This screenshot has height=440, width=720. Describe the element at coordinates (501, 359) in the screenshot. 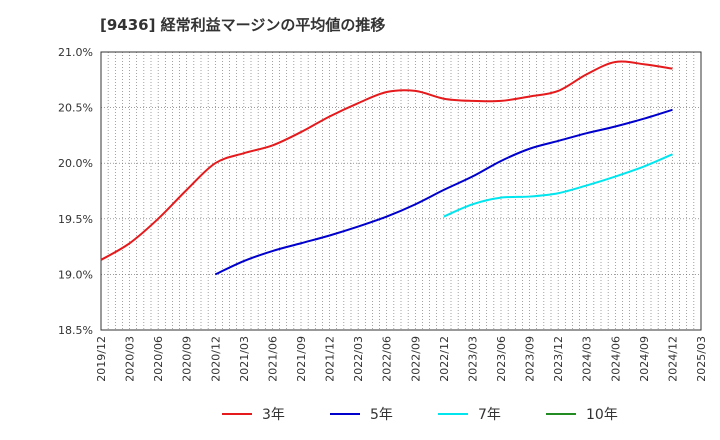

I see `x-tick-label: 2023/06` at that location.